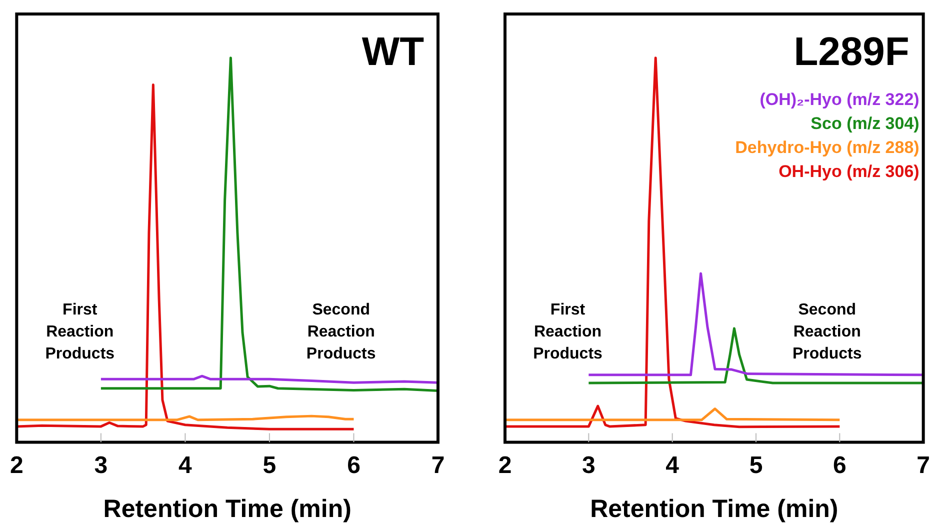 The width and height of the screenshot is (940, 531). Describe the element at coordinates (840, 100) in the screenshot. I see `text: (OH)₂-Hyo (m/z 322)` at that location.